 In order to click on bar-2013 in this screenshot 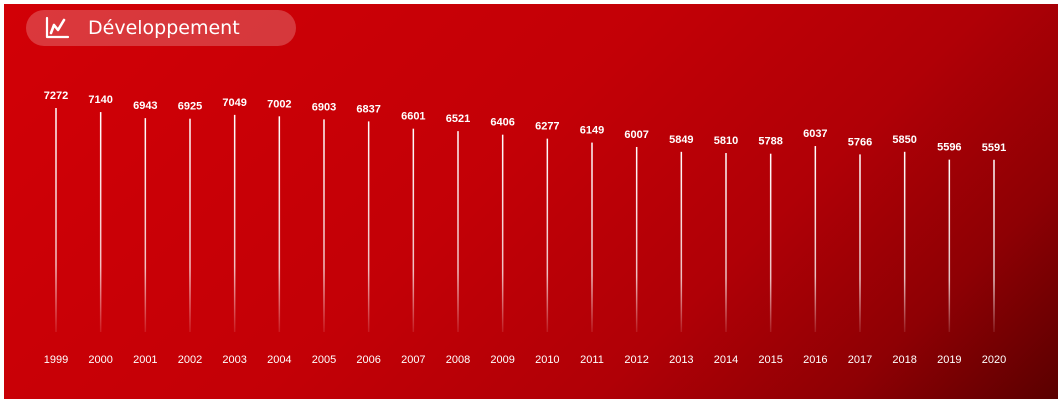, I will do `click(681, 241)`.